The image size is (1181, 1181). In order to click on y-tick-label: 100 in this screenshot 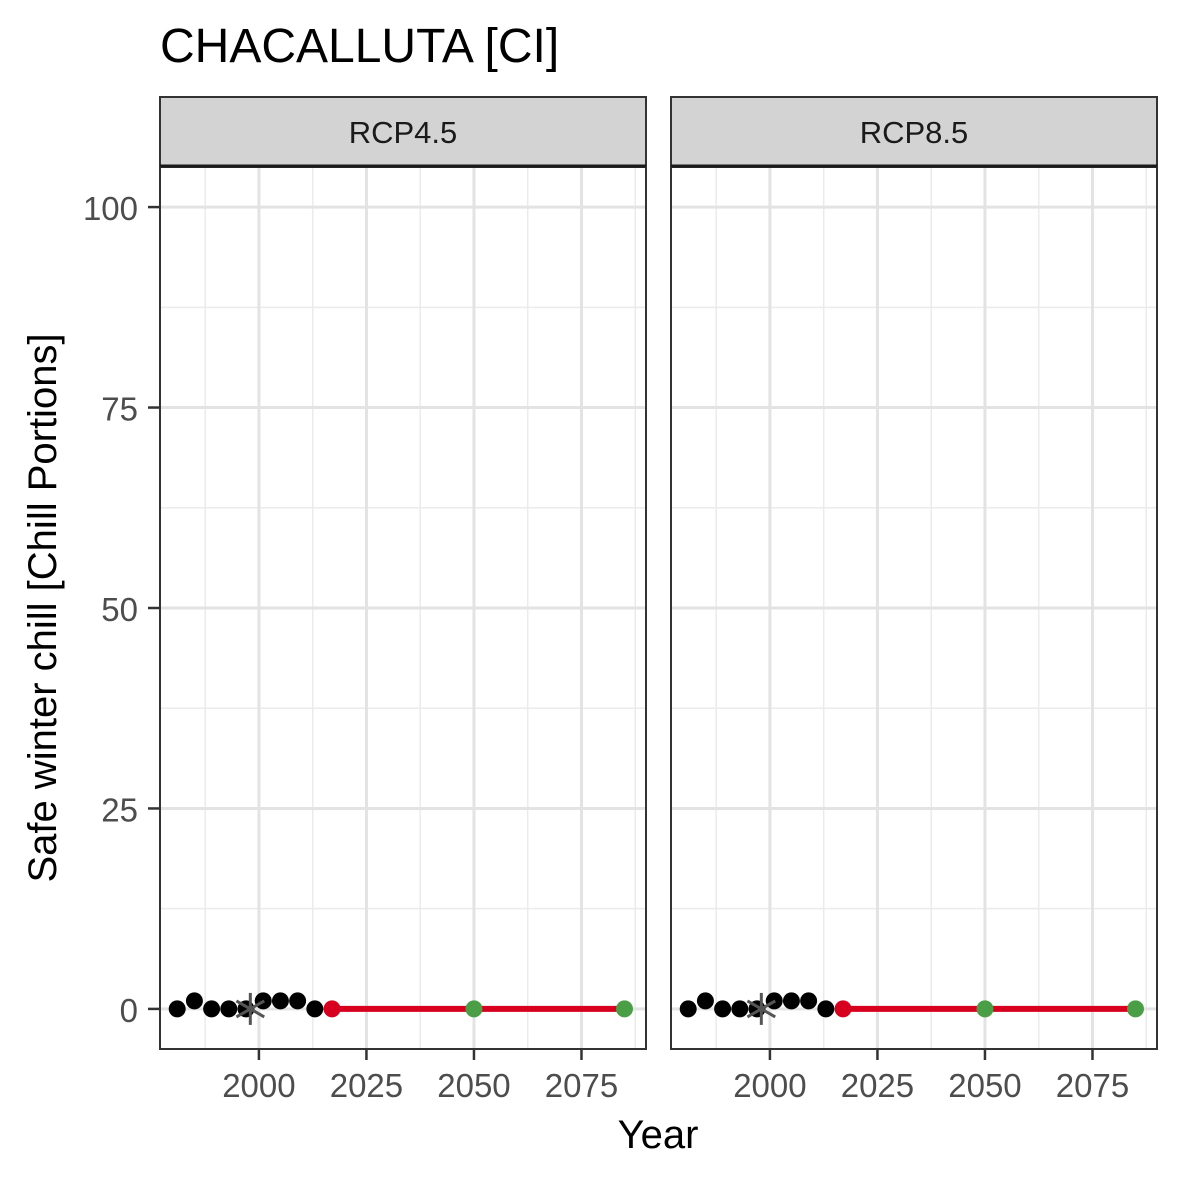, I will do `click(110, 208)`.